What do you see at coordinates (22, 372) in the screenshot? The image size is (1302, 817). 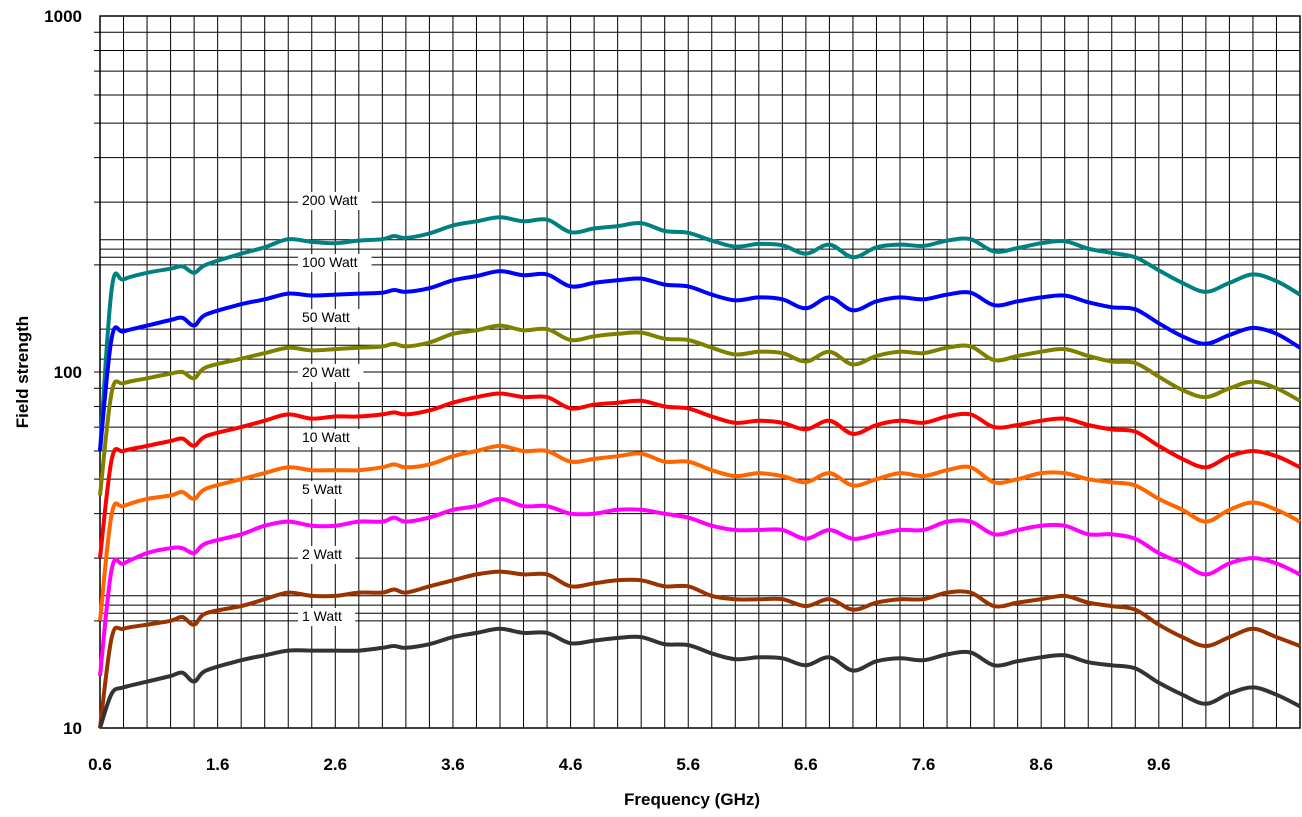 I see `y-axis-title: Field strength` at bounding box center [22, 372].